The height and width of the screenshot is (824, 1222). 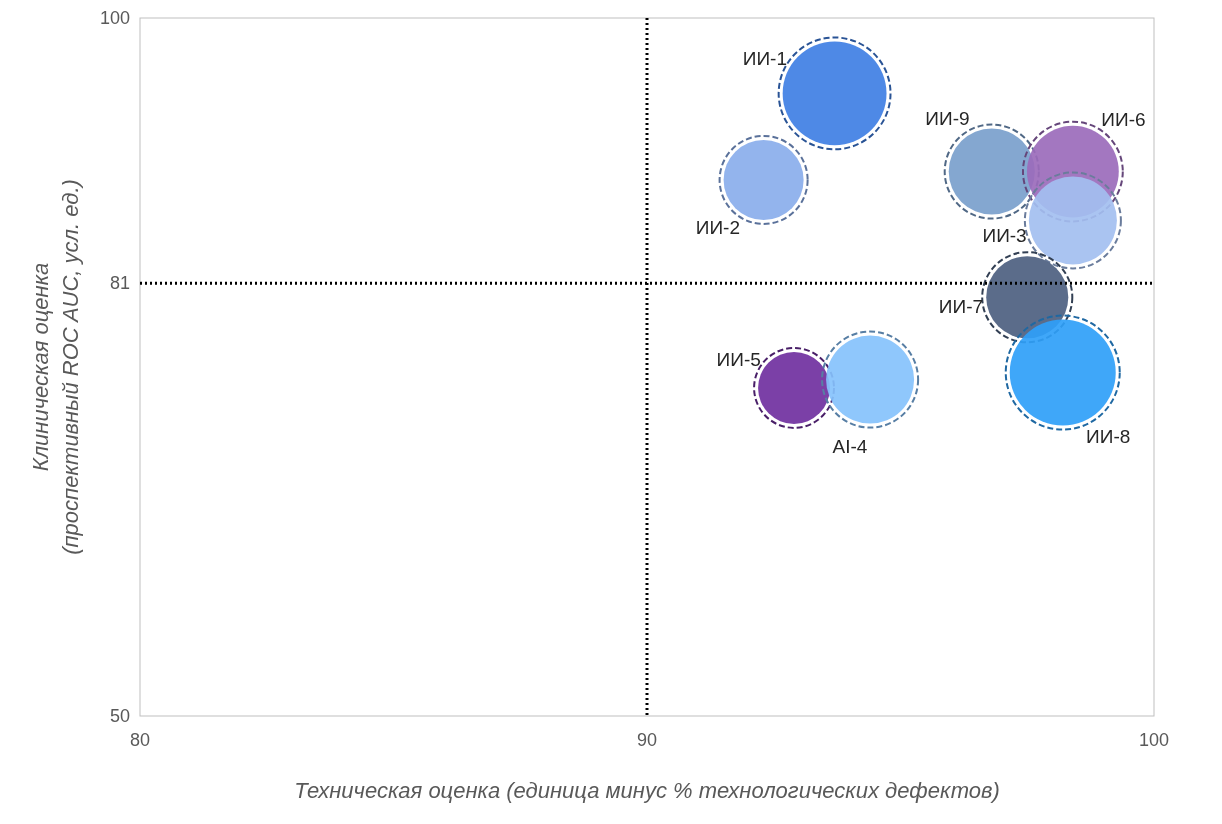 I want to click on x-tick-label: 90, so click(x=647, y=740).